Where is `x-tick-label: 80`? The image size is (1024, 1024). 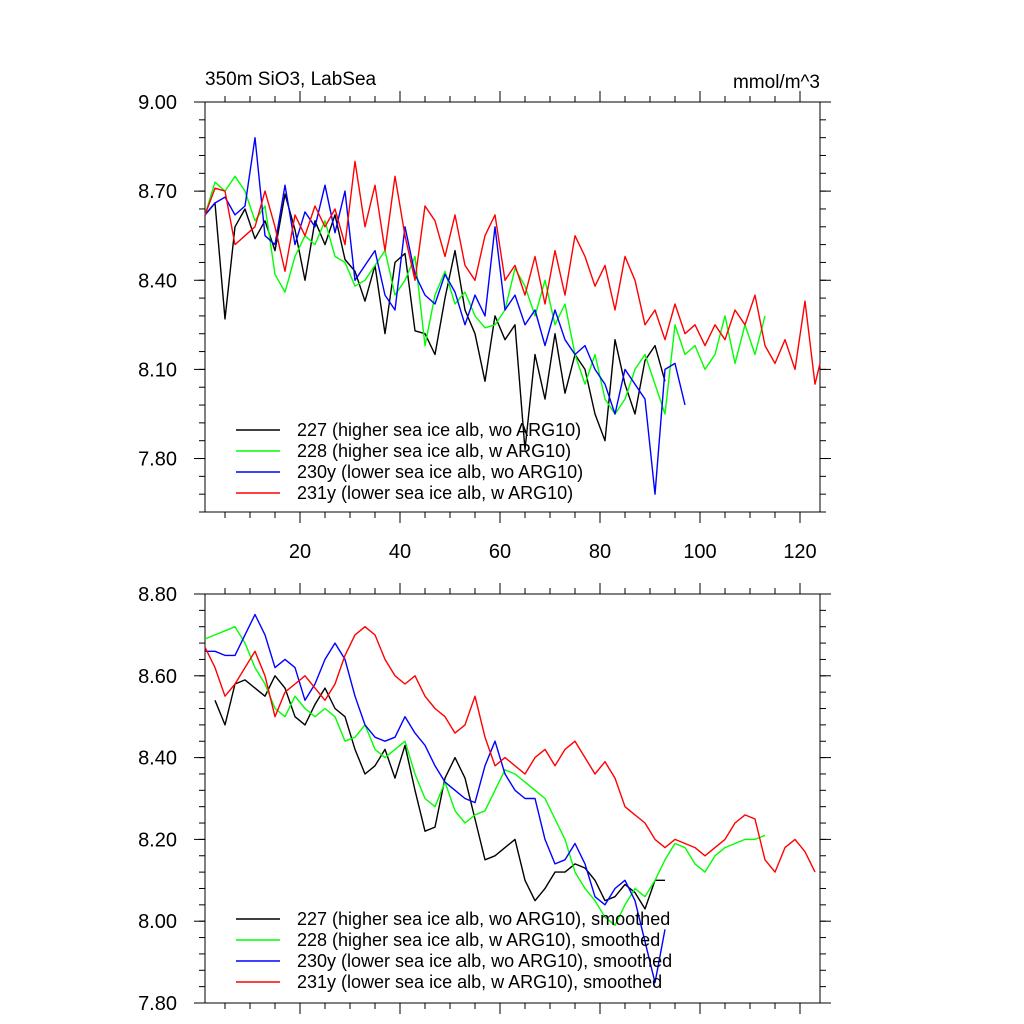 x-tick-label: 80 is located at coordinates (600, 552).